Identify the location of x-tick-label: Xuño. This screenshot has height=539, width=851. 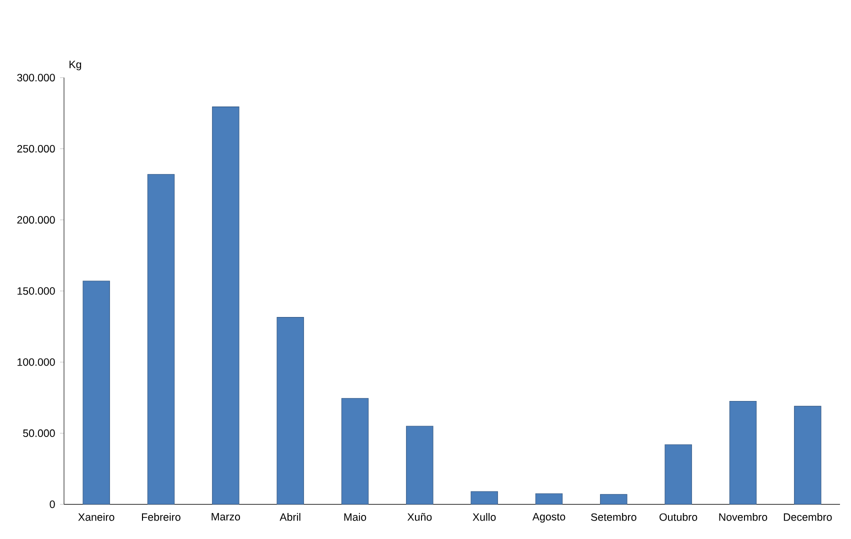
(419, 517).